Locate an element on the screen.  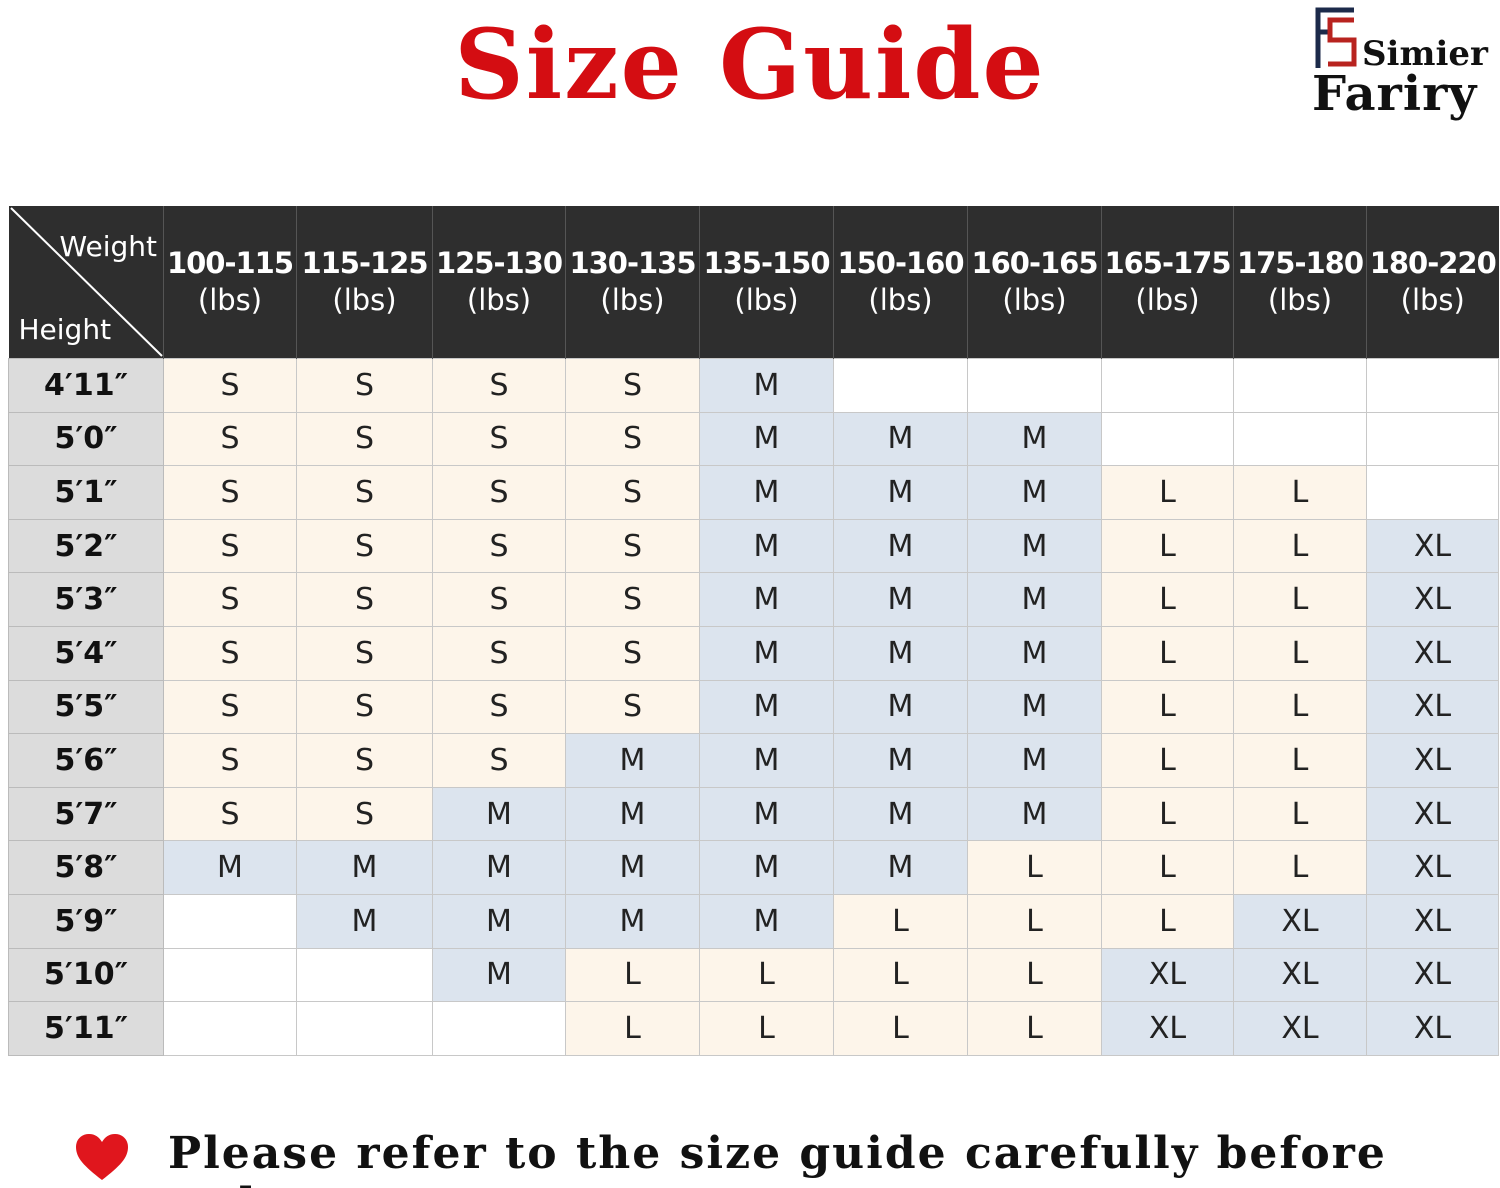
weight-range: 165-175 is located at coordinates (1167, 263).